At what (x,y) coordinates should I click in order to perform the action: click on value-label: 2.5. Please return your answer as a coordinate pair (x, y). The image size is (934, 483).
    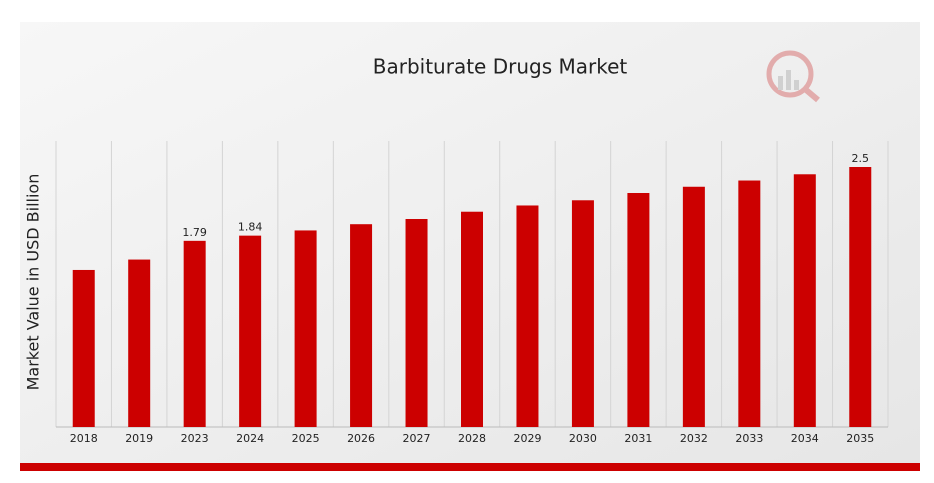
    Looking at the image, I should click on (861, 158).